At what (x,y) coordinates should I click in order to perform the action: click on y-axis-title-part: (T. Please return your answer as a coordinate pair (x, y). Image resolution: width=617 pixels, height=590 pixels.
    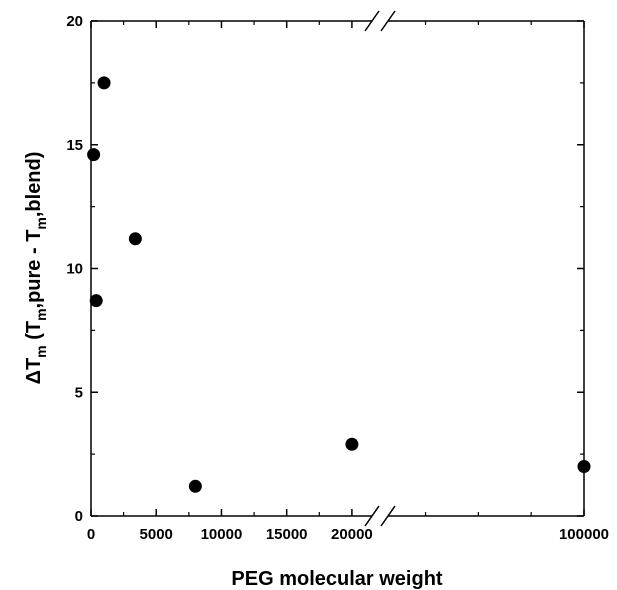
    Looking at the image, I should click on (34, 333).